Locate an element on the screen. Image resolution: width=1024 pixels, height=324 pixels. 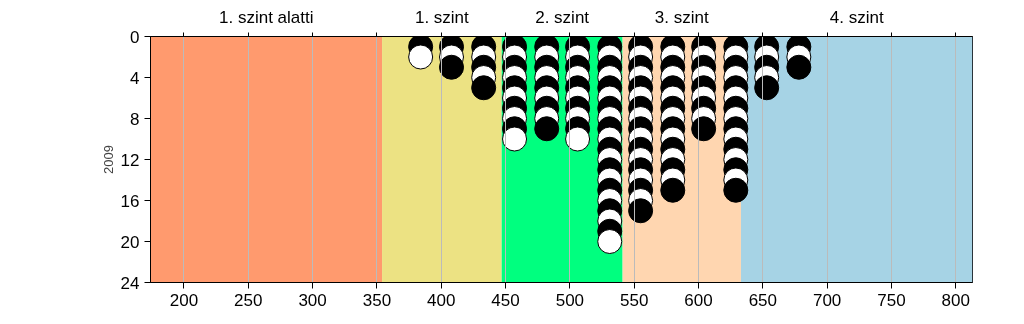
x-tick-label: 500 is located at coordinates (570, 300).